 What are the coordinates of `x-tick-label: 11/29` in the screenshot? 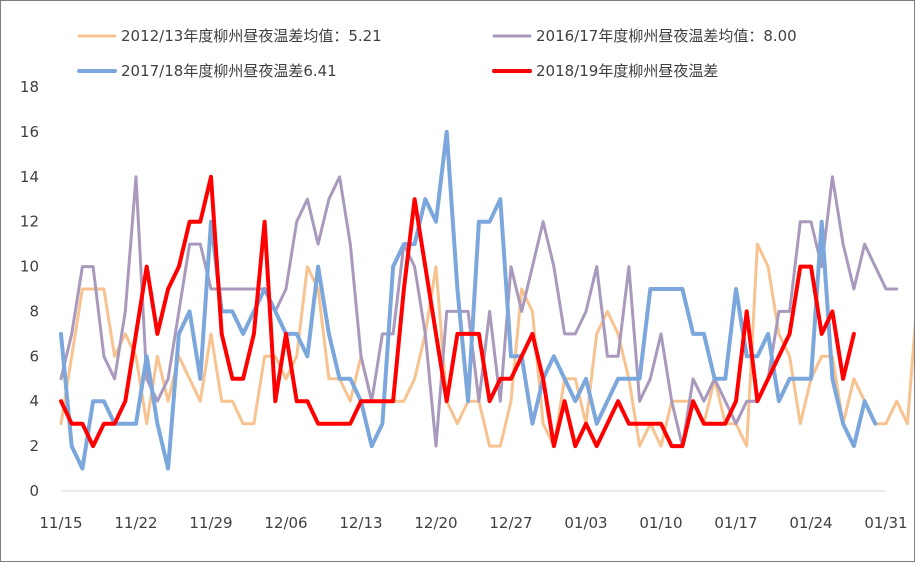 It's located at (210, 523).